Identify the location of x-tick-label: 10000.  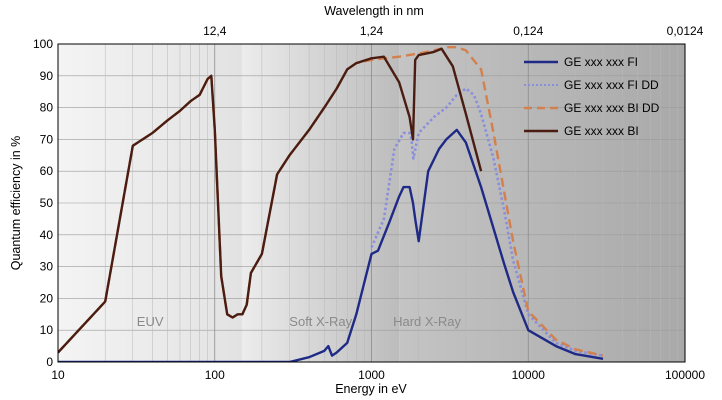
(529, 375).